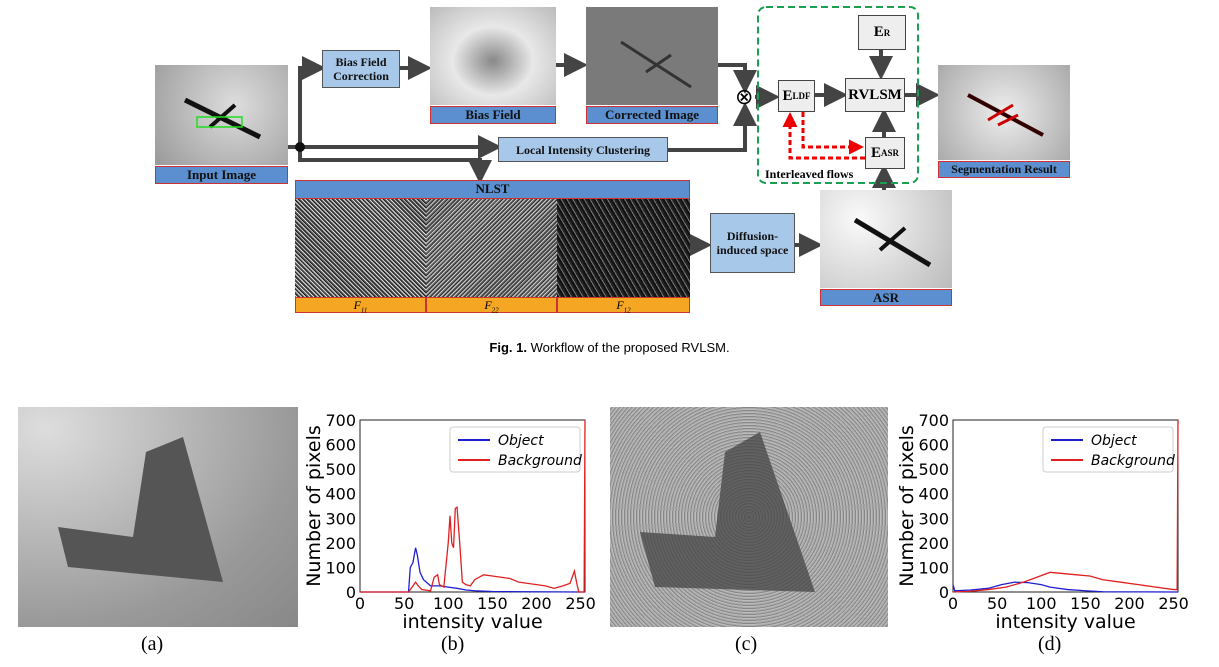 This screenshot has height=667, width=1219. Describe the element at coordinates (627, 310) in the screenshot. I see `f12-sub: 12` at that location.